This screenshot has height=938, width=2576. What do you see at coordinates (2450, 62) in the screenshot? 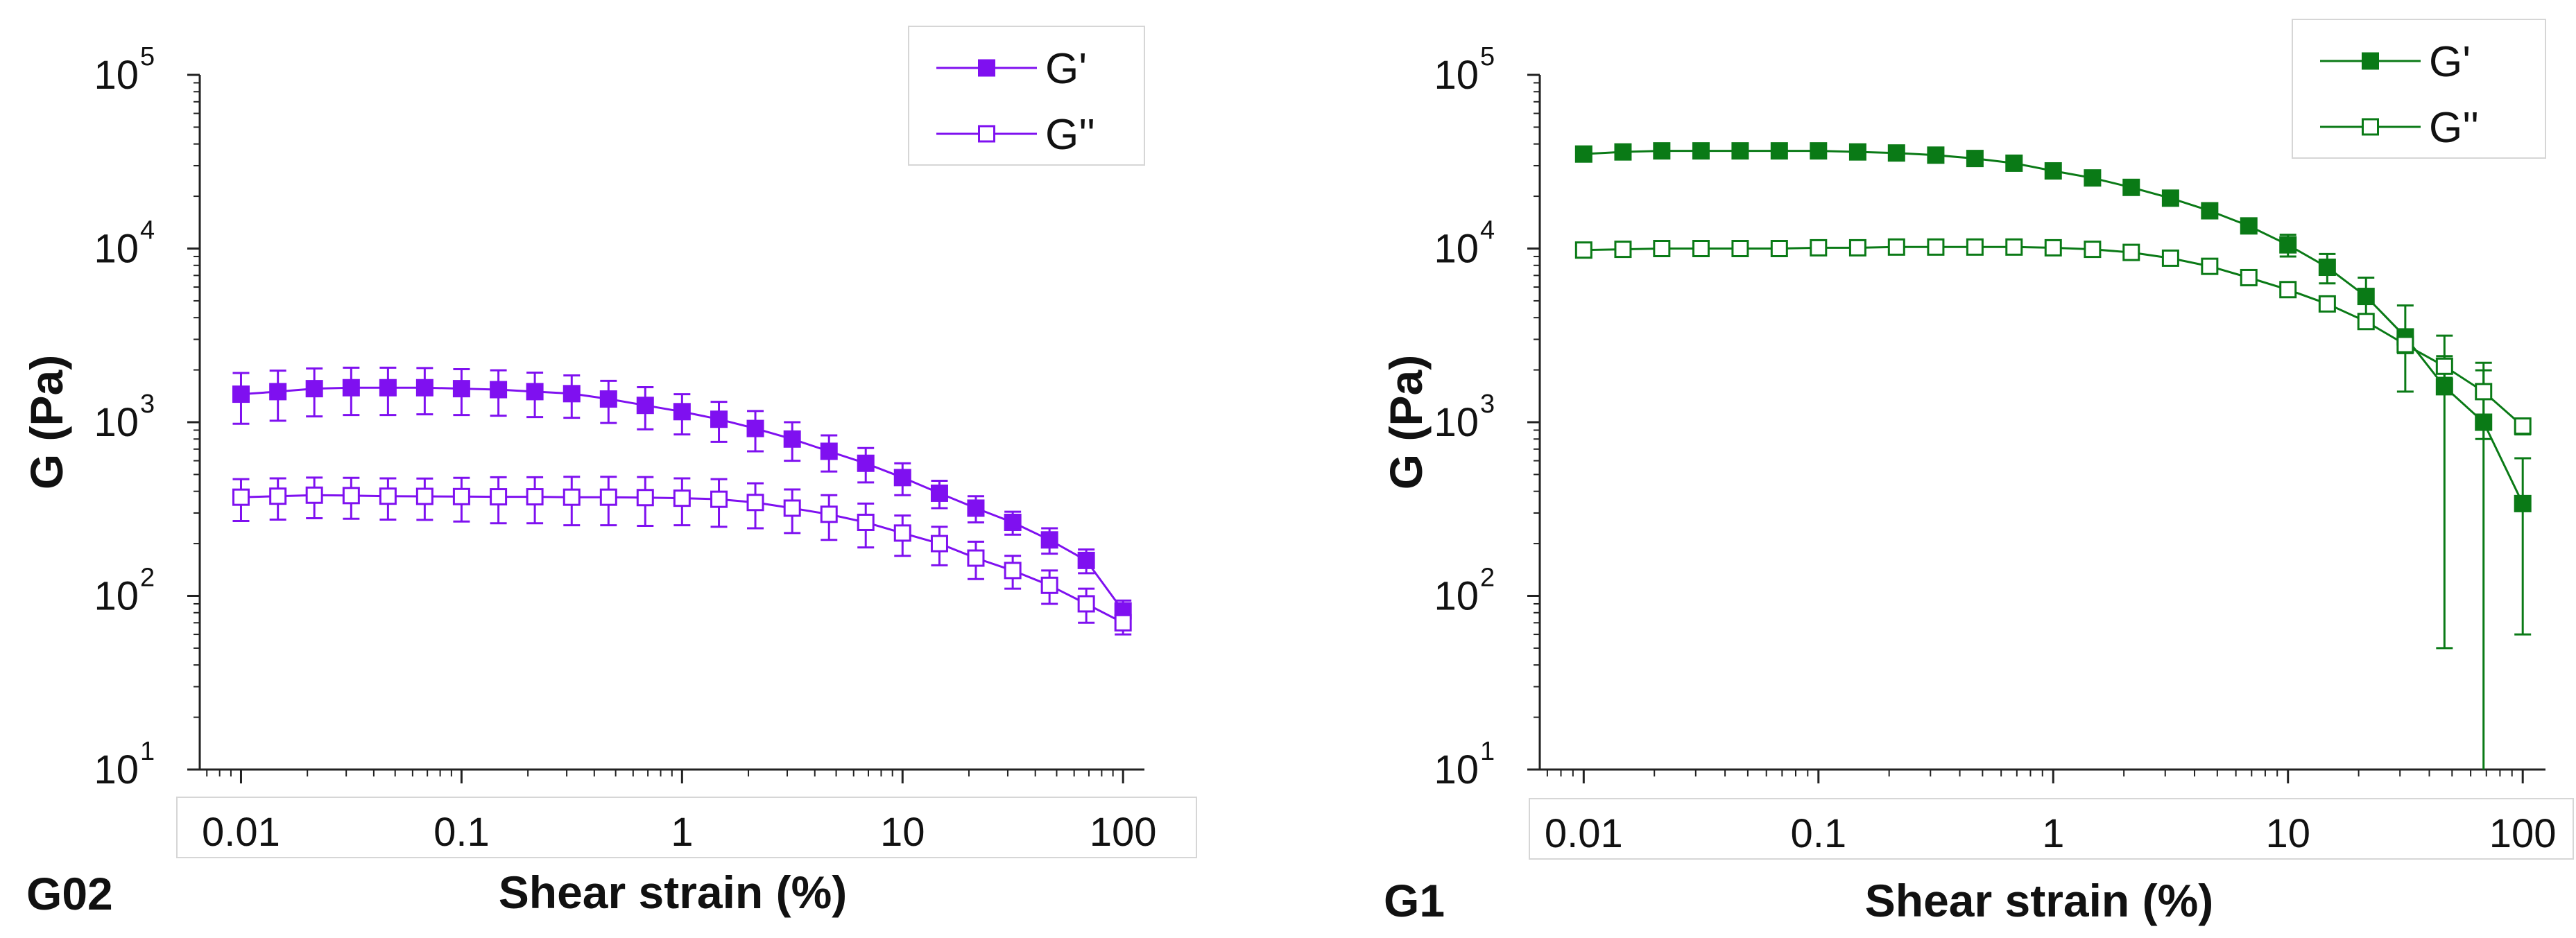
I see `legend-label: G'` at bounding box center [2450, 62].